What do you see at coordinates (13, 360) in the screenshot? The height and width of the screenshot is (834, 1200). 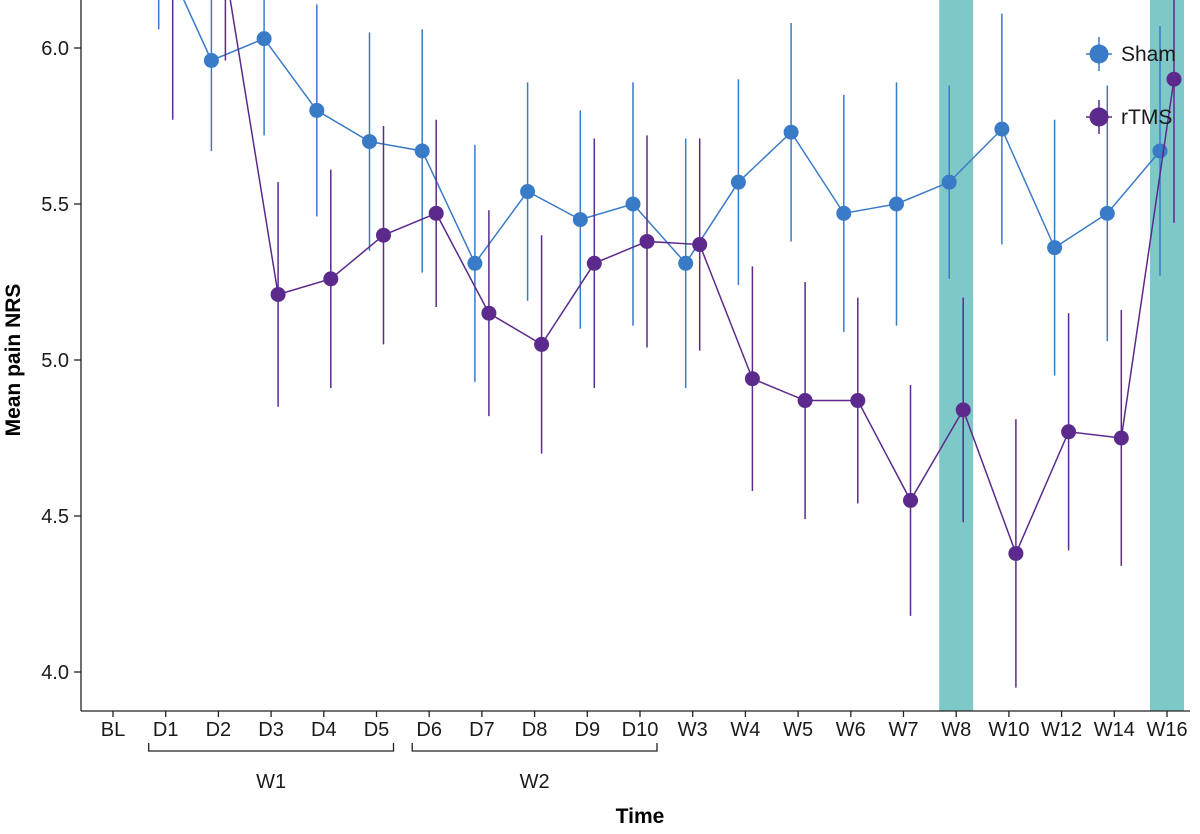 I see `y-axis-title: Mean pain NRS` at bounding box center [13, 360].